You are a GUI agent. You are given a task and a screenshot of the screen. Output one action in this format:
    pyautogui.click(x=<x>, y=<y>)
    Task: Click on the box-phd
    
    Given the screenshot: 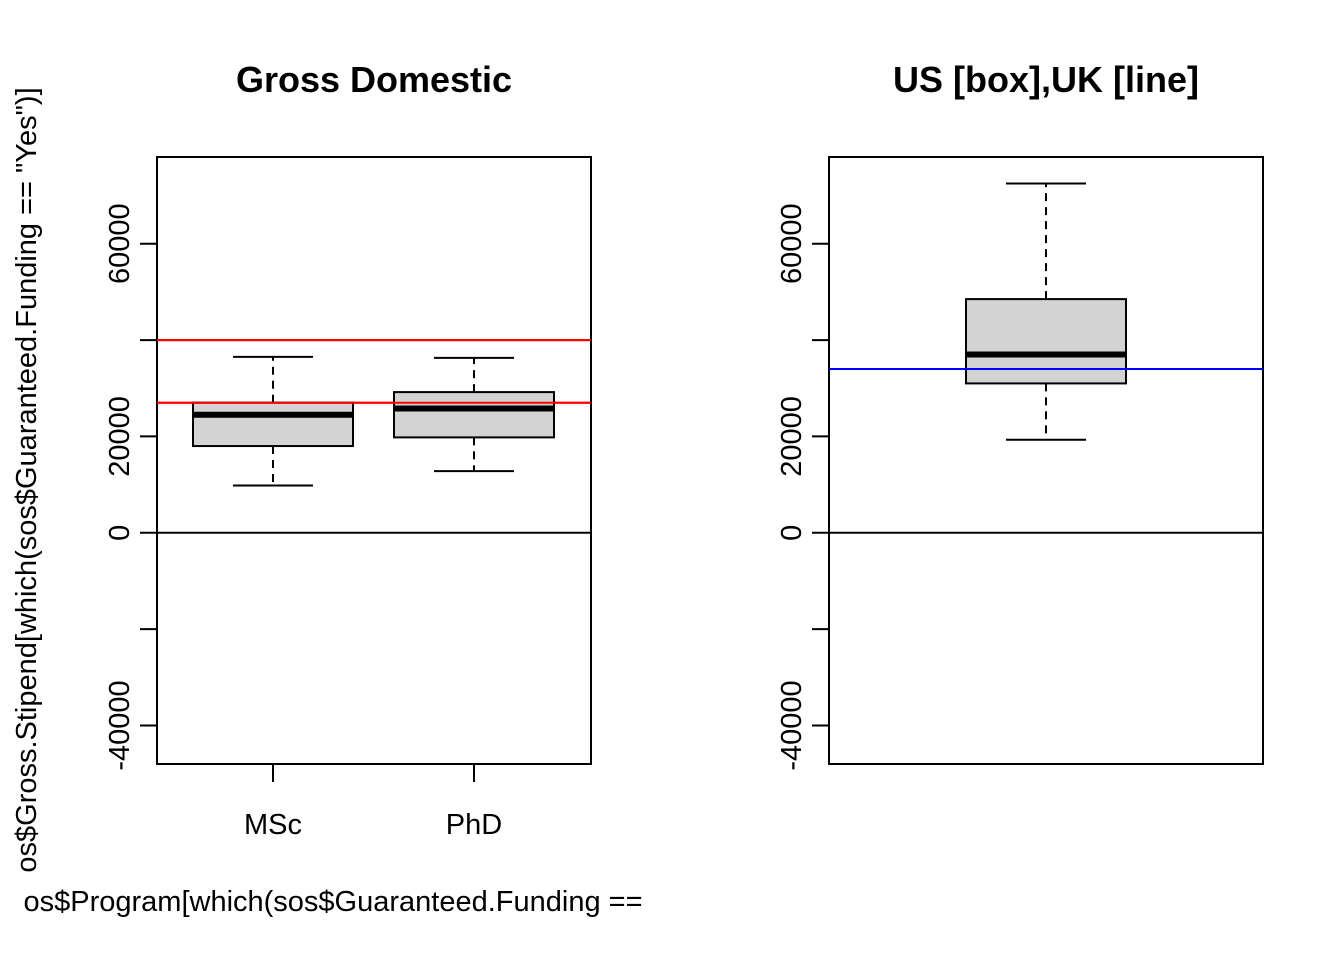 What is the action you would take?
    pyautogui.click(x=474, y=414)
    